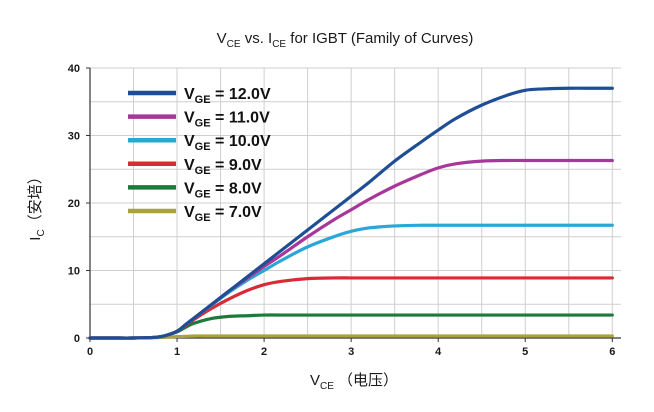 The height and width of the screenshot is (412, 654). I want to click on legend-label: VGE = 11.0V, so click(227, 120).